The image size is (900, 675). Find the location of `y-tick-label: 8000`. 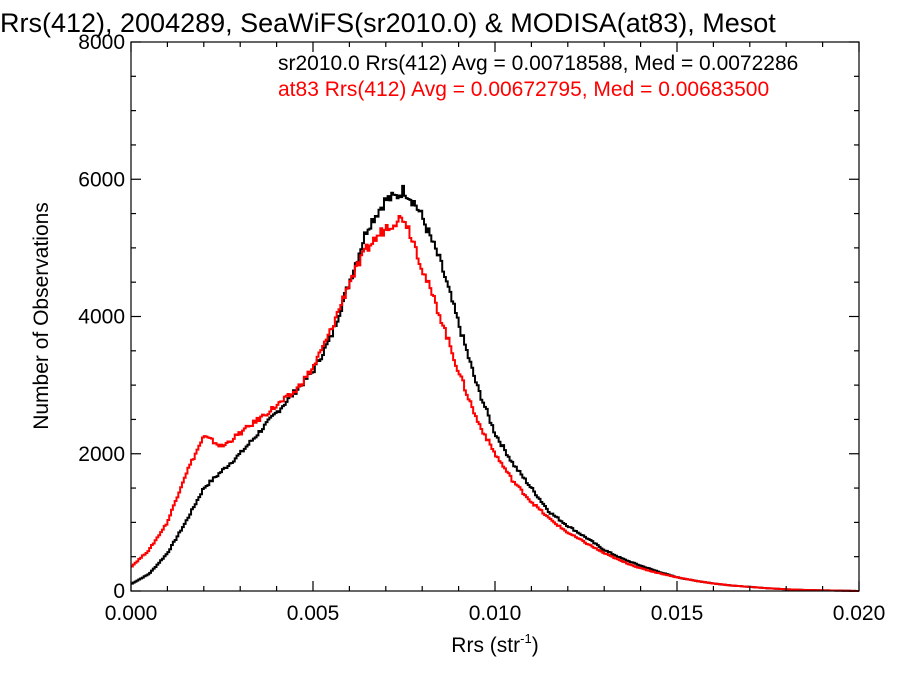

y-tick-label: 8000 is located at coordinates (101, 42).